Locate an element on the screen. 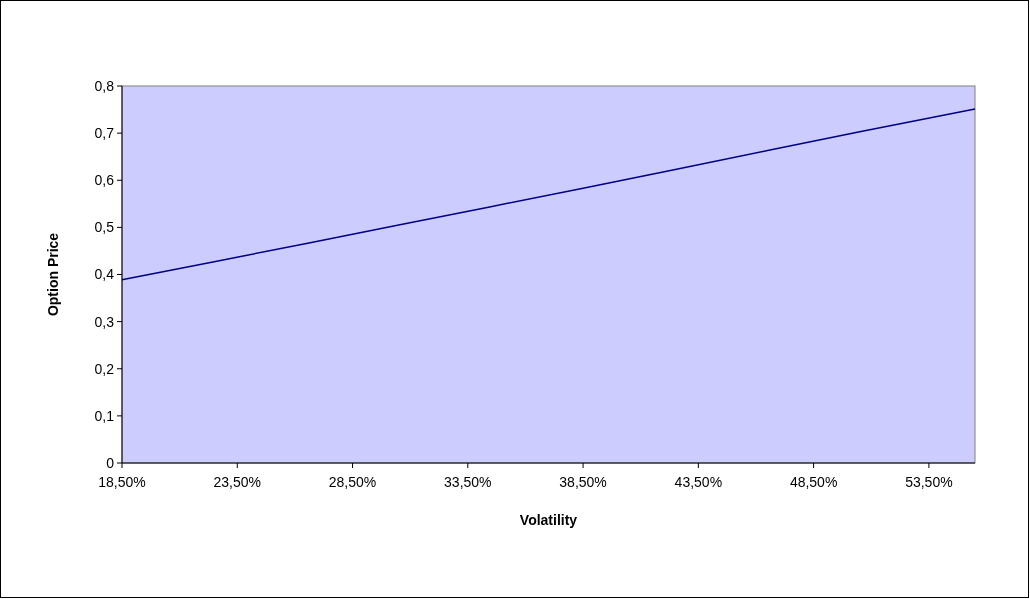 The height and width of the screenshot is (599, 1030). x-tick-label: 43,50% is located at coordinates (698, 482).